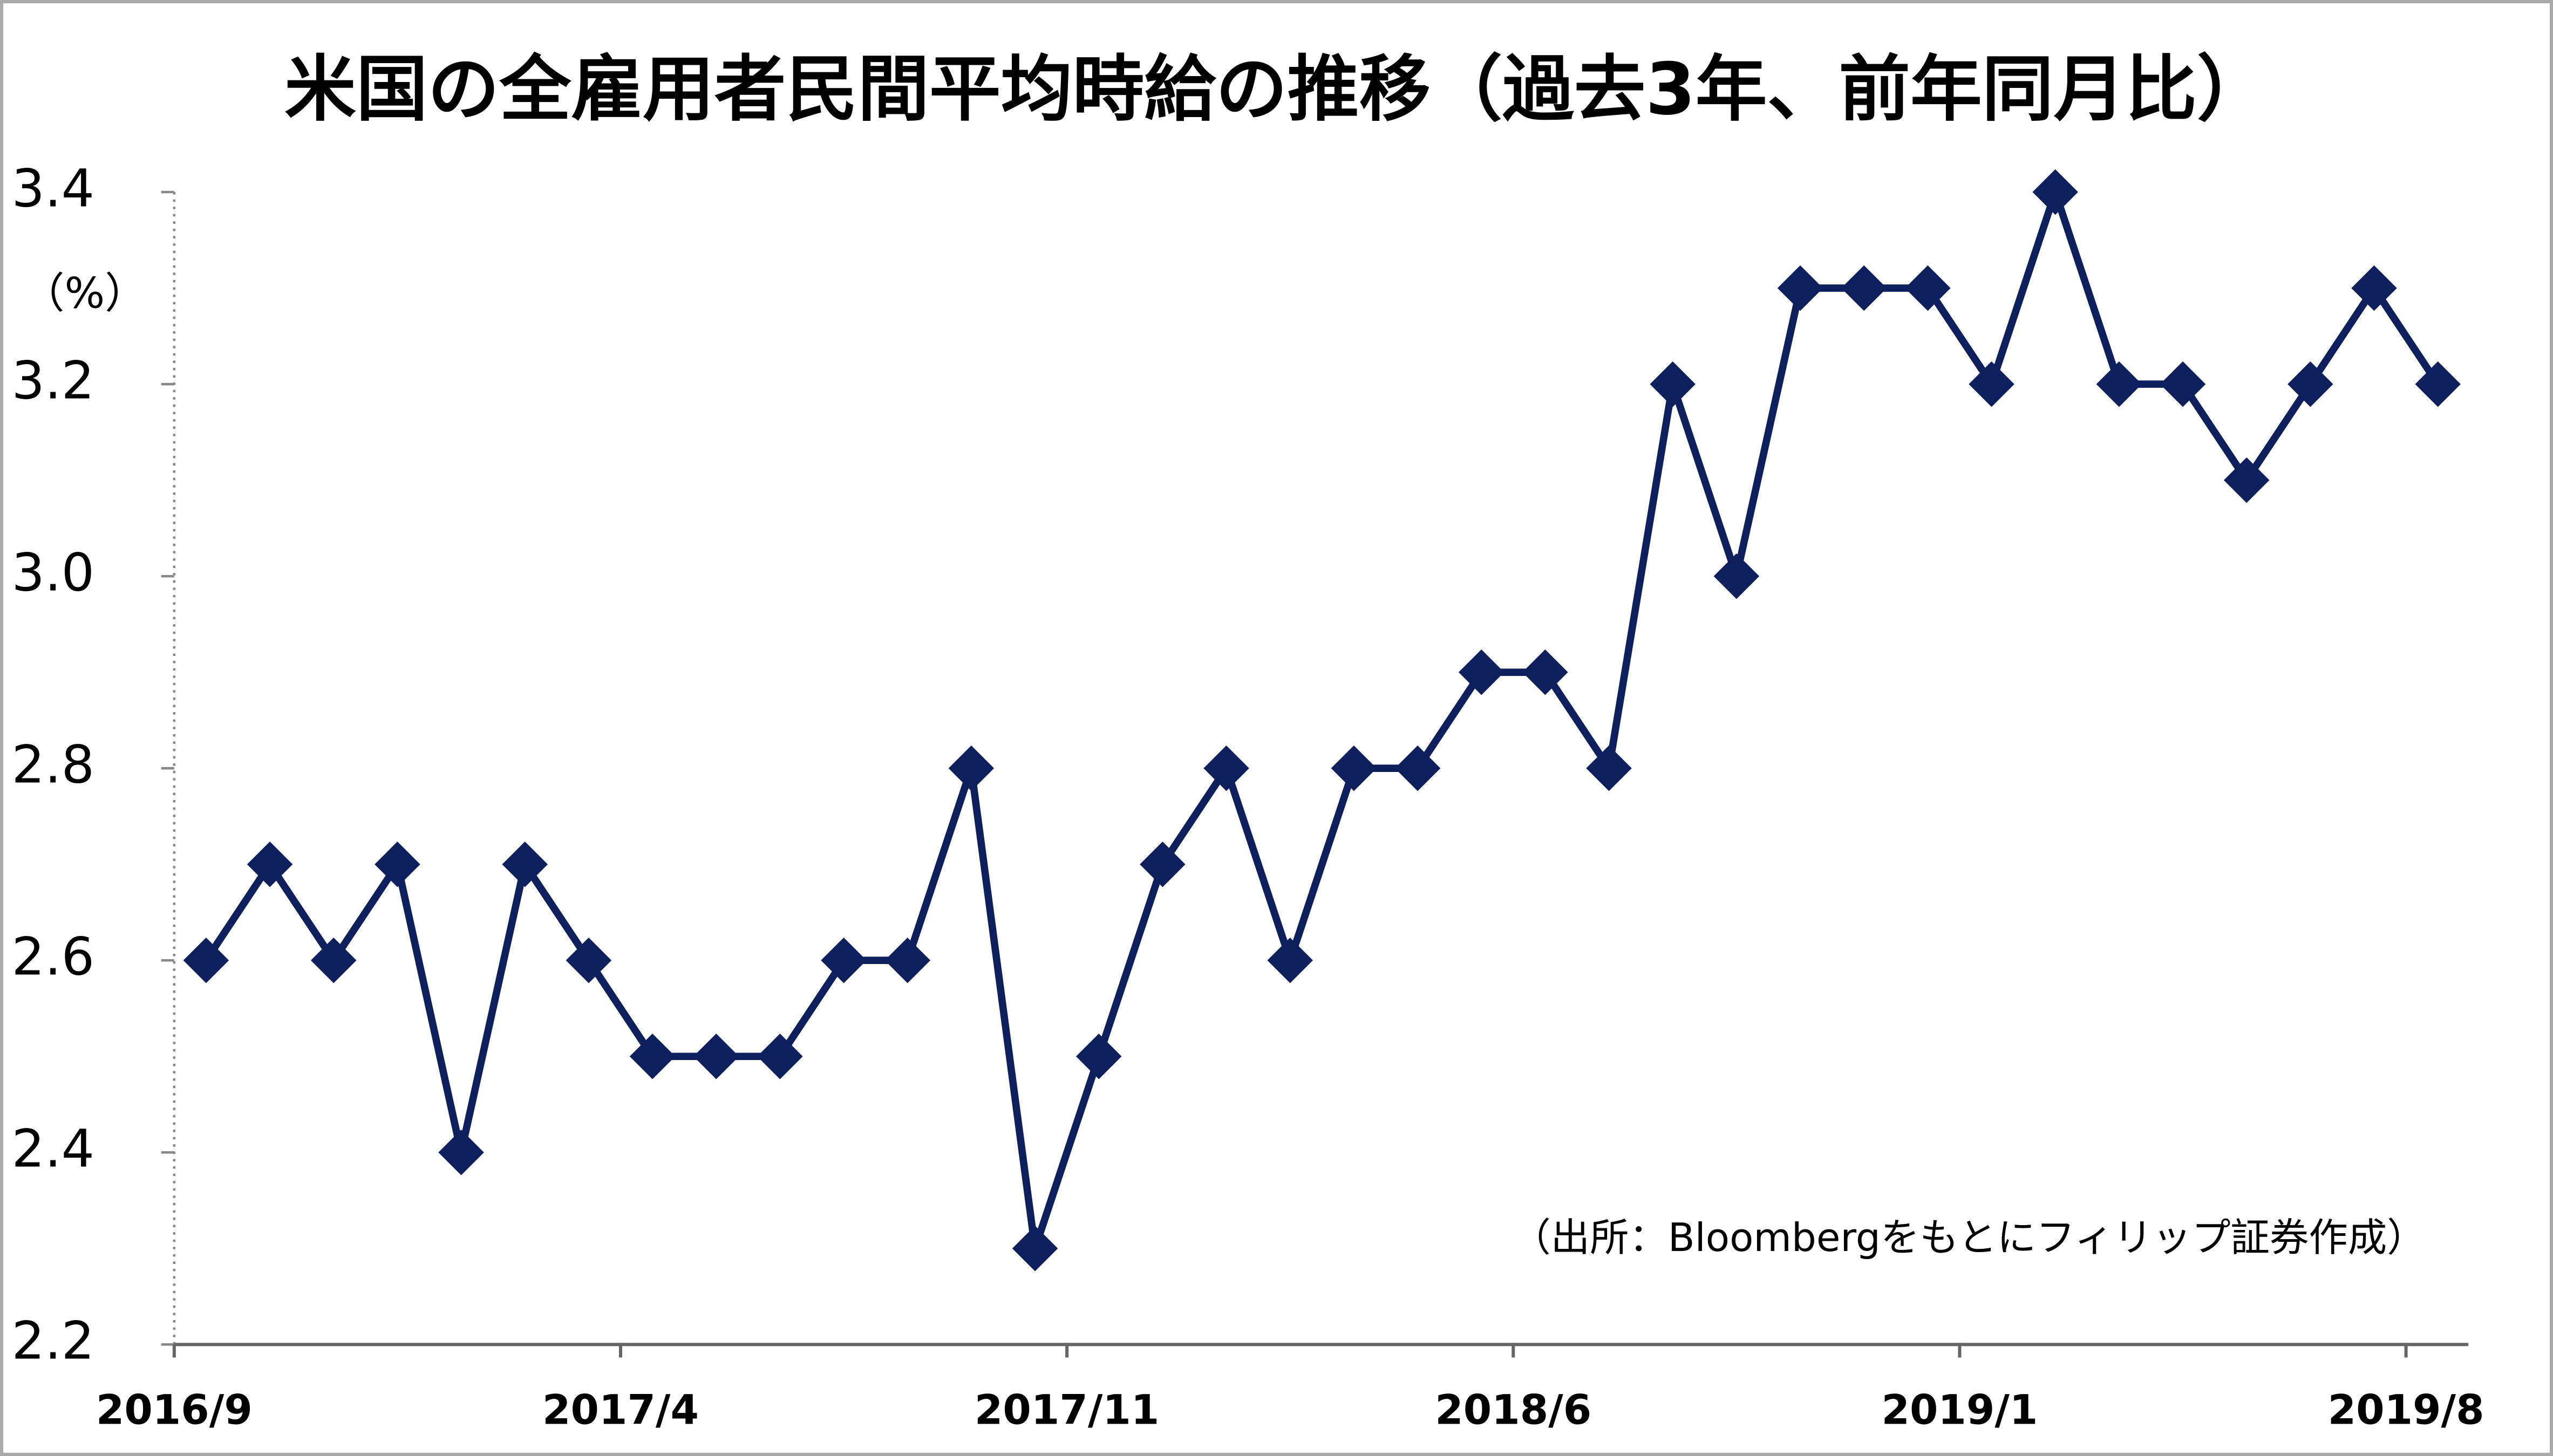 The height and width of the screenshot is (1456, 2553). What do you see at coordinates (2406, 1410) in the screenshot?
I see `x-tick-label: 2019/8` at bounding box center [2406, 1410].